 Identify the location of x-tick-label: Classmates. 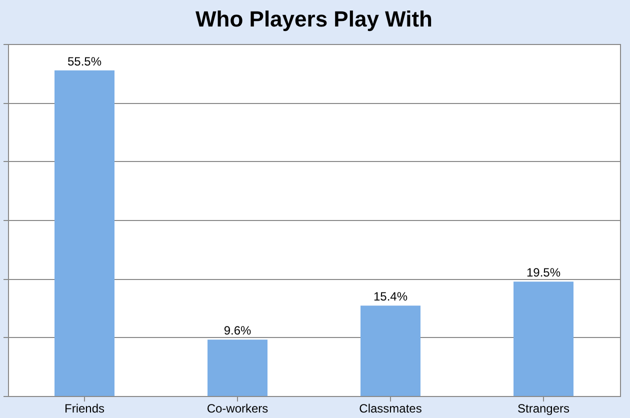
(390, 409).